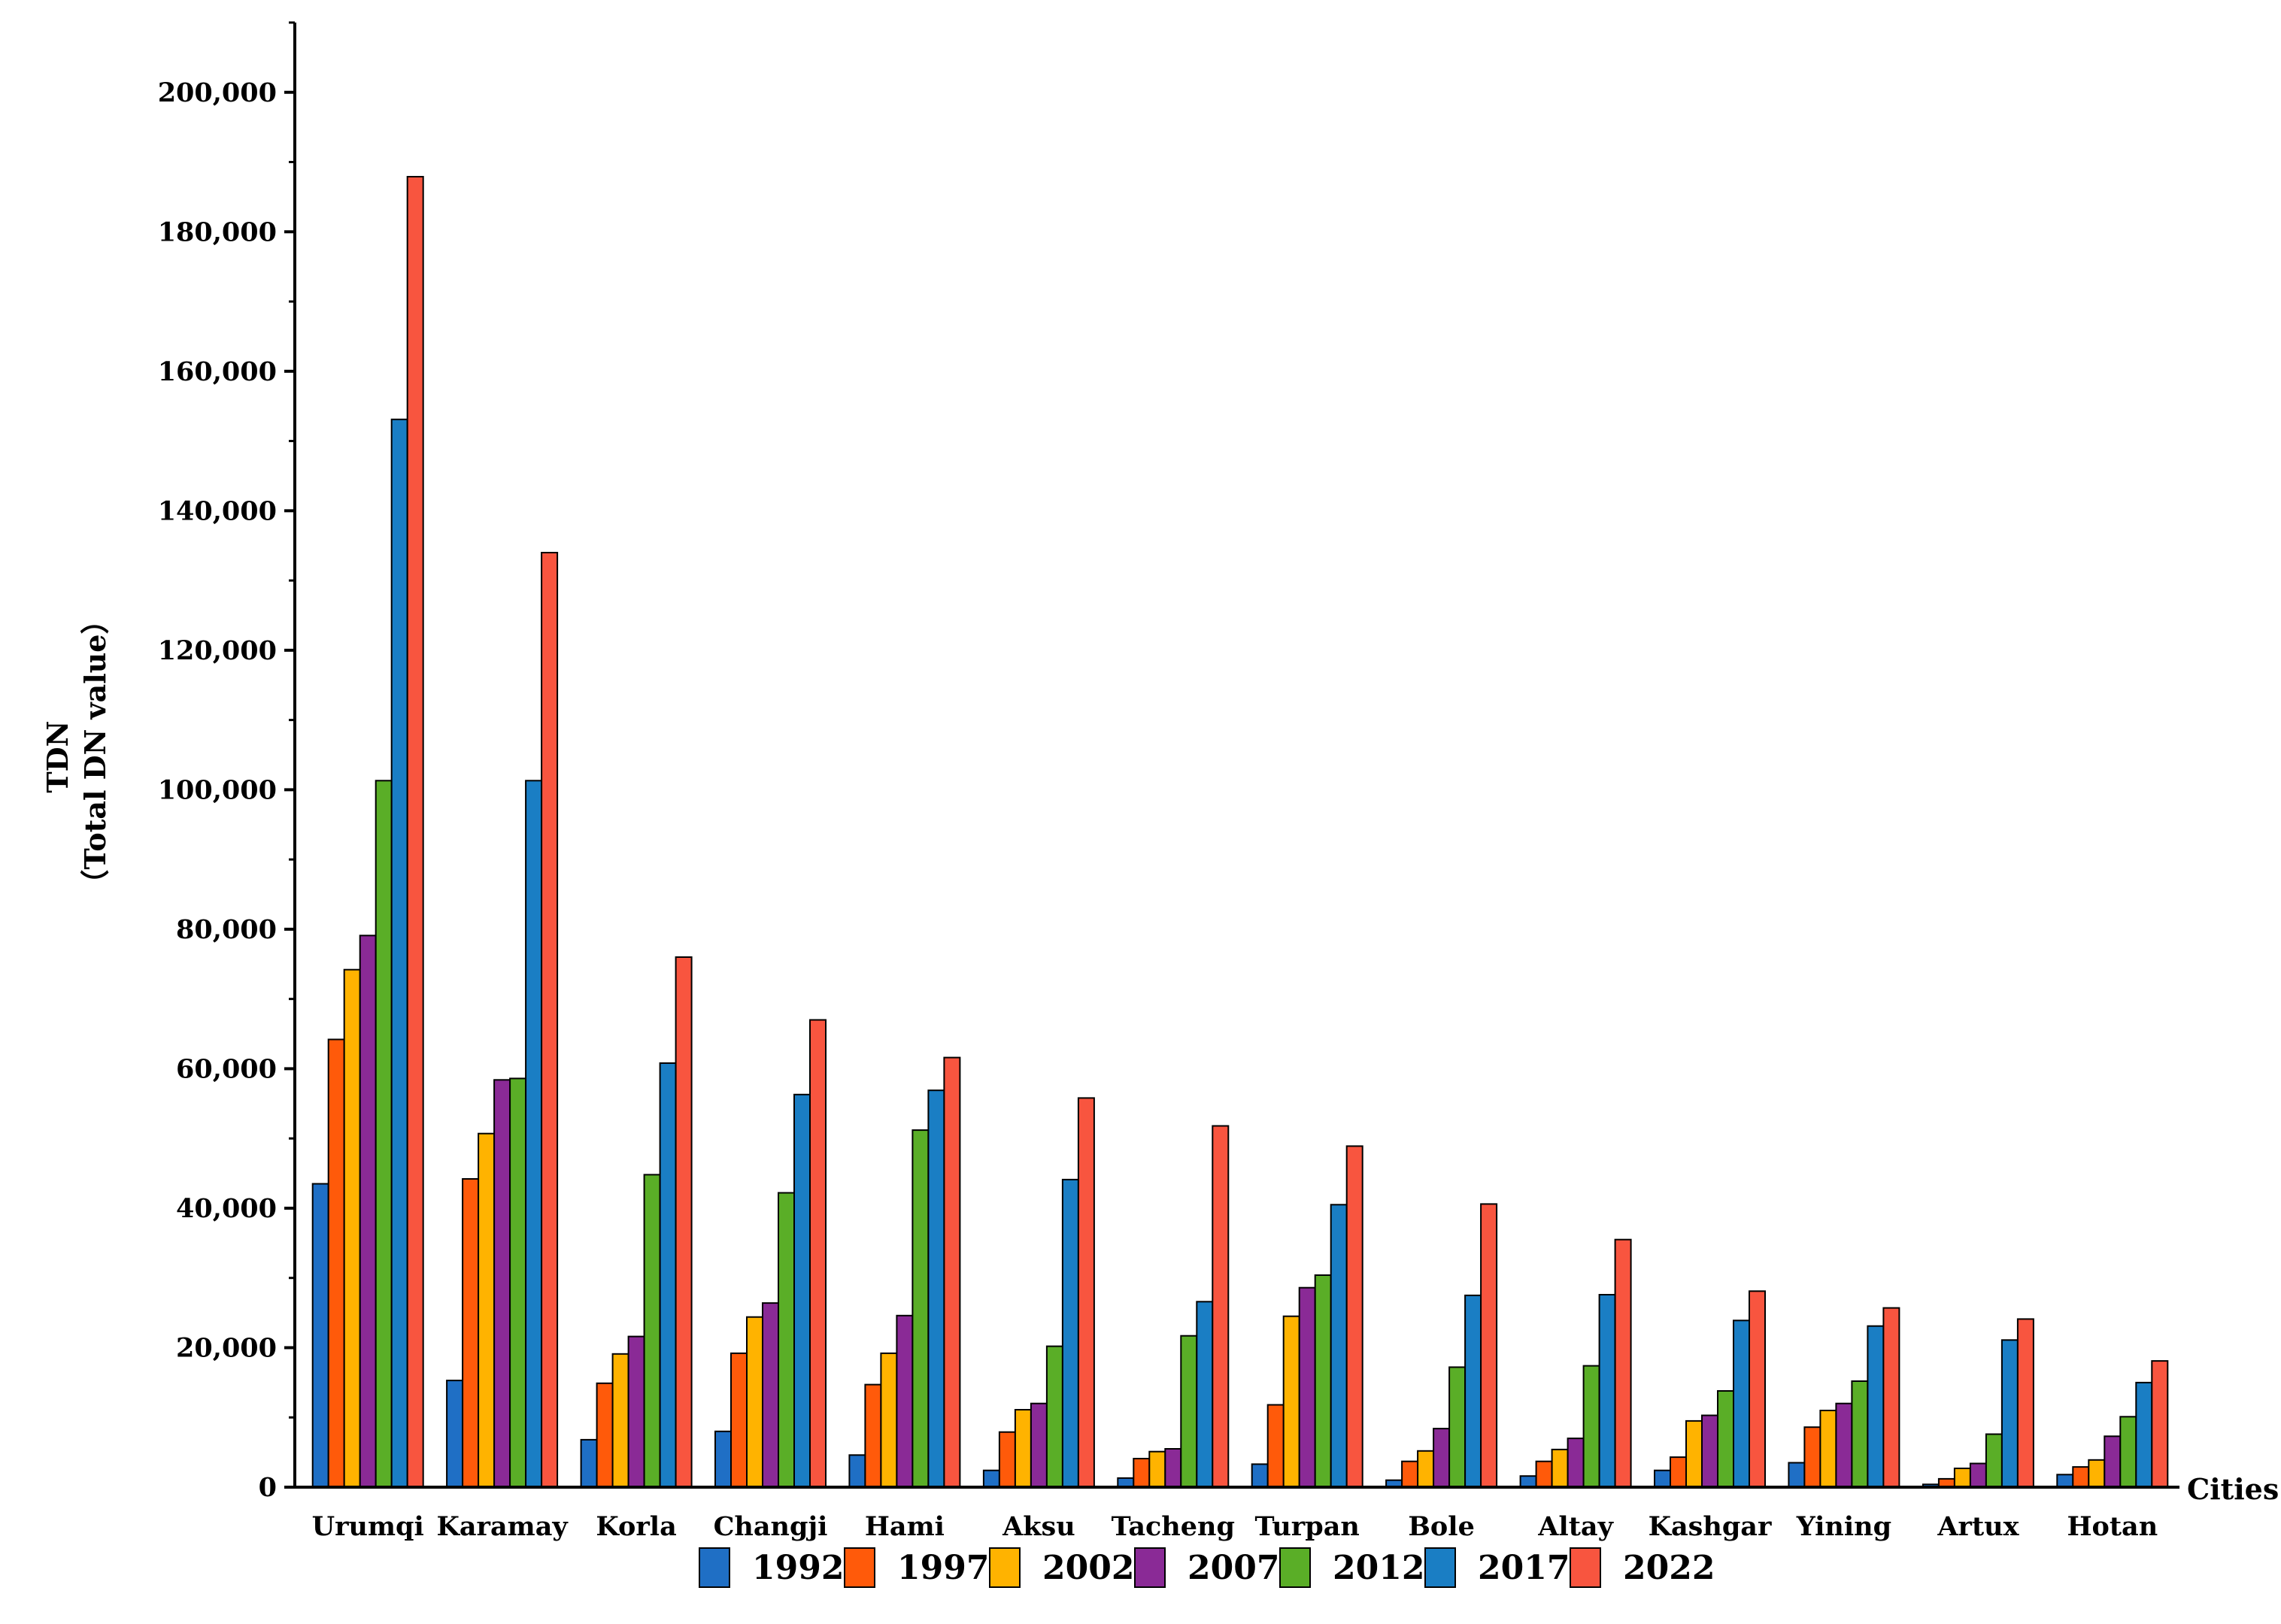 Image resolution: width=2281 pixels, height=1624 pixels. Describe the element at coordinates (226, 1347) in the screenshot. I see `y-tick-label: 20,000` at that location.